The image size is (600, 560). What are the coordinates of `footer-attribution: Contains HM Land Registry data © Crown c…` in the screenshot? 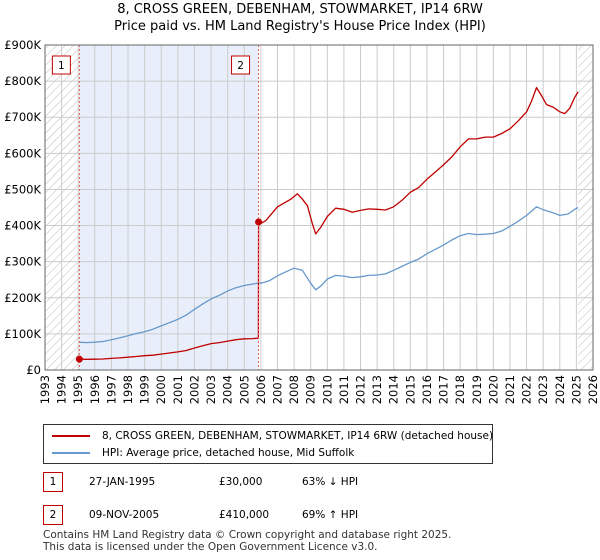 It's located at (247, 541).